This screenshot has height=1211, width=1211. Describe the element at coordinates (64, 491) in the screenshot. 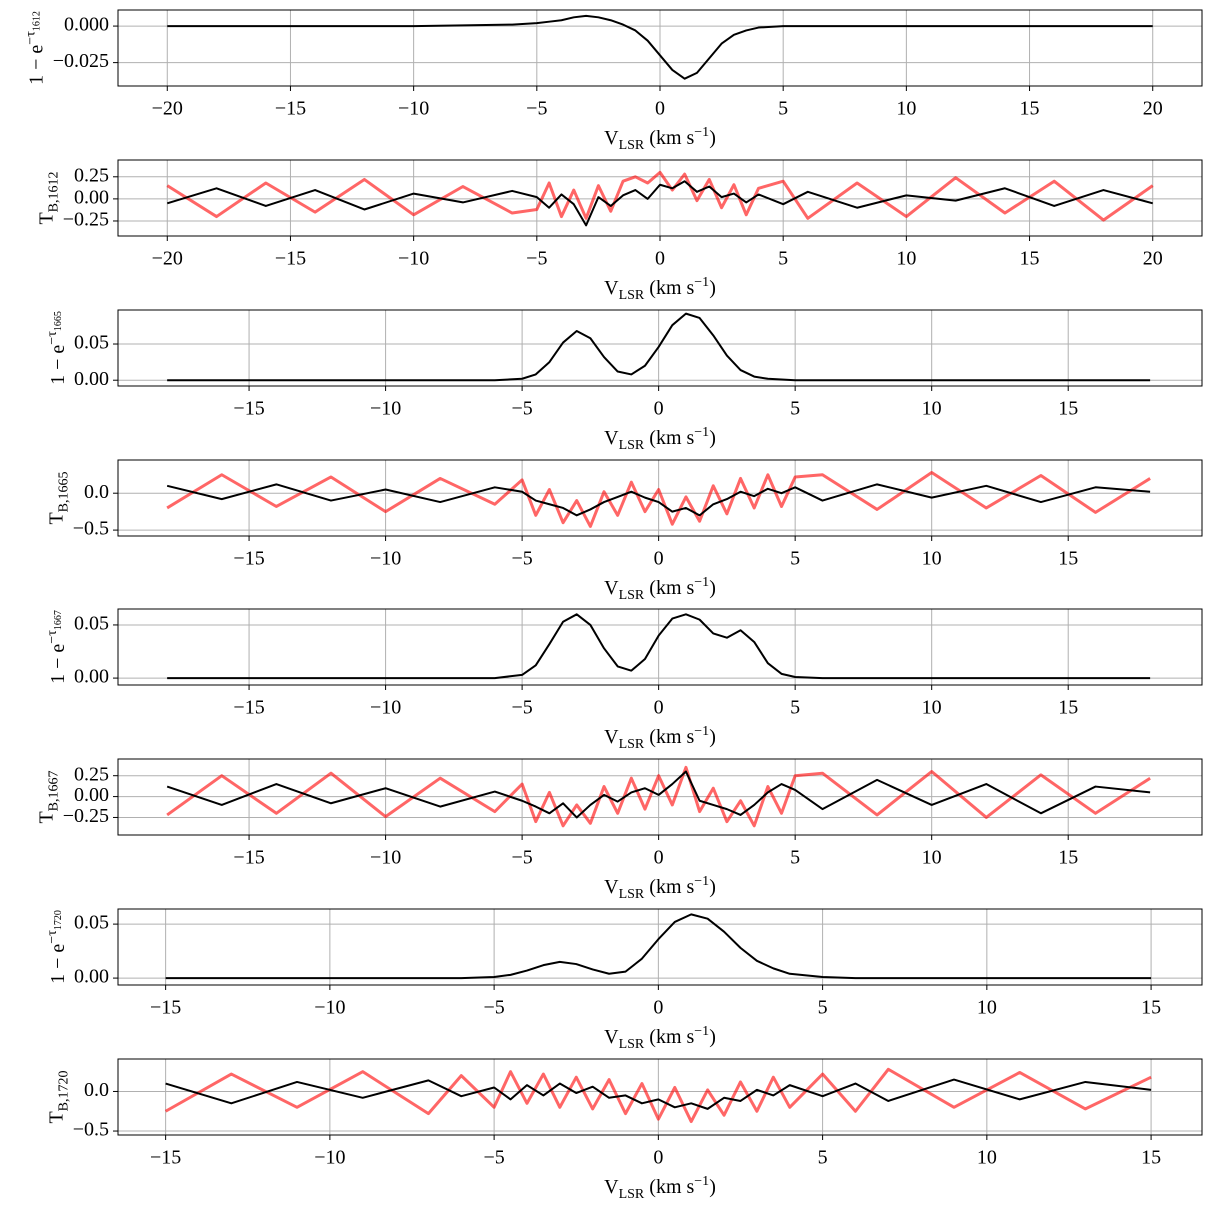

I see `label-part: B,1665` at that location.